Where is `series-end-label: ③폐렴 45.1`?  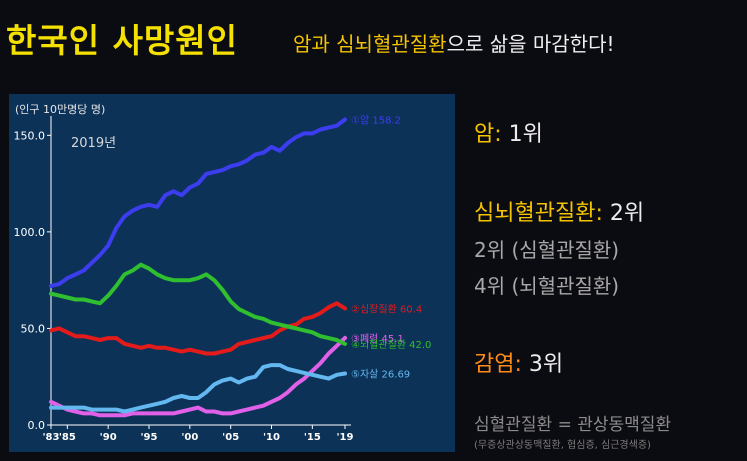
series-end-label: ③폐렴 45.1 is located at coordinates (377, 338).